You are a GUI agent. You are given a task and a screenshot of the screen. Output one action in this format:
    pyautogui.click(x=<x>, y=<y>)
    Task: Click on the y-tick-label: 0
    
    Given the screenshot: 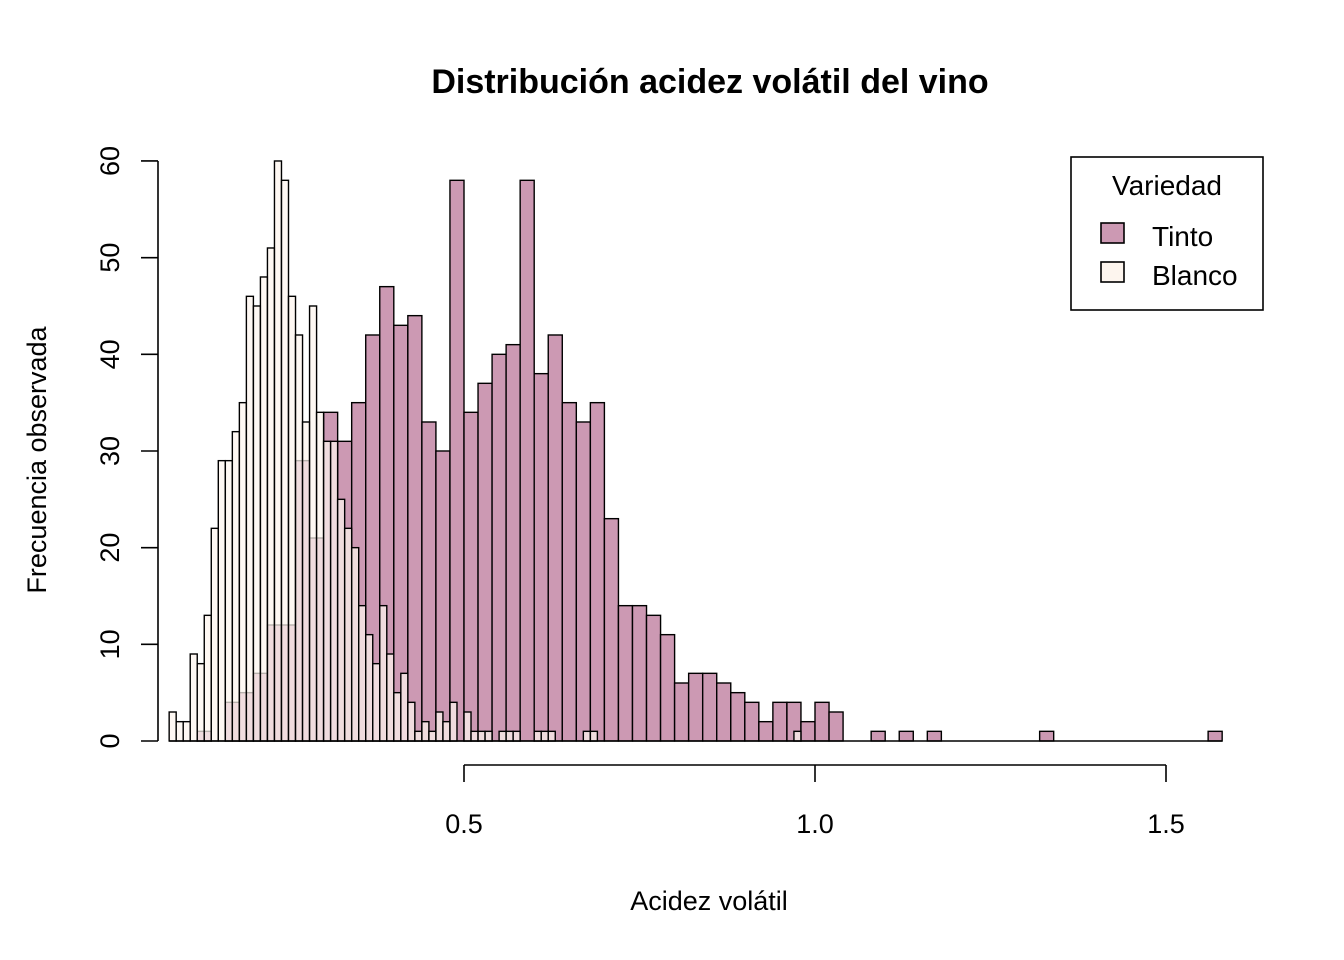 What is the action you would take?
    pyautogui.click(x=110, y=740)
    